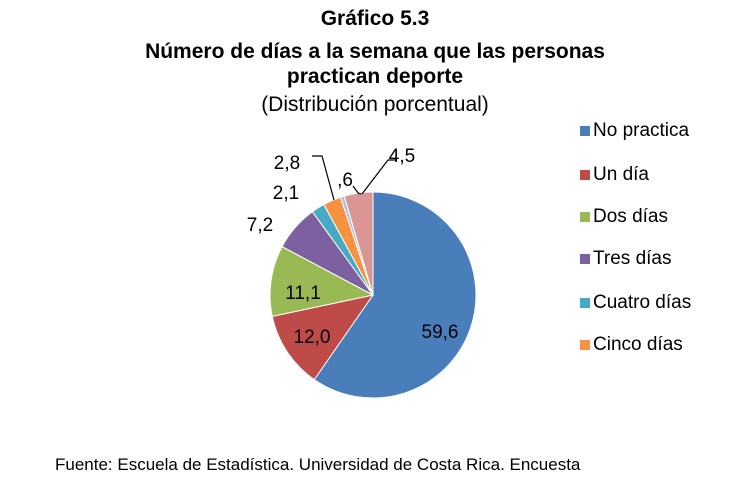 The height and width of the screenshot is (496, 750). Describe the element at coordinates (286, 193) in the screenshot. I see `slice-label: 2,1` at that location.